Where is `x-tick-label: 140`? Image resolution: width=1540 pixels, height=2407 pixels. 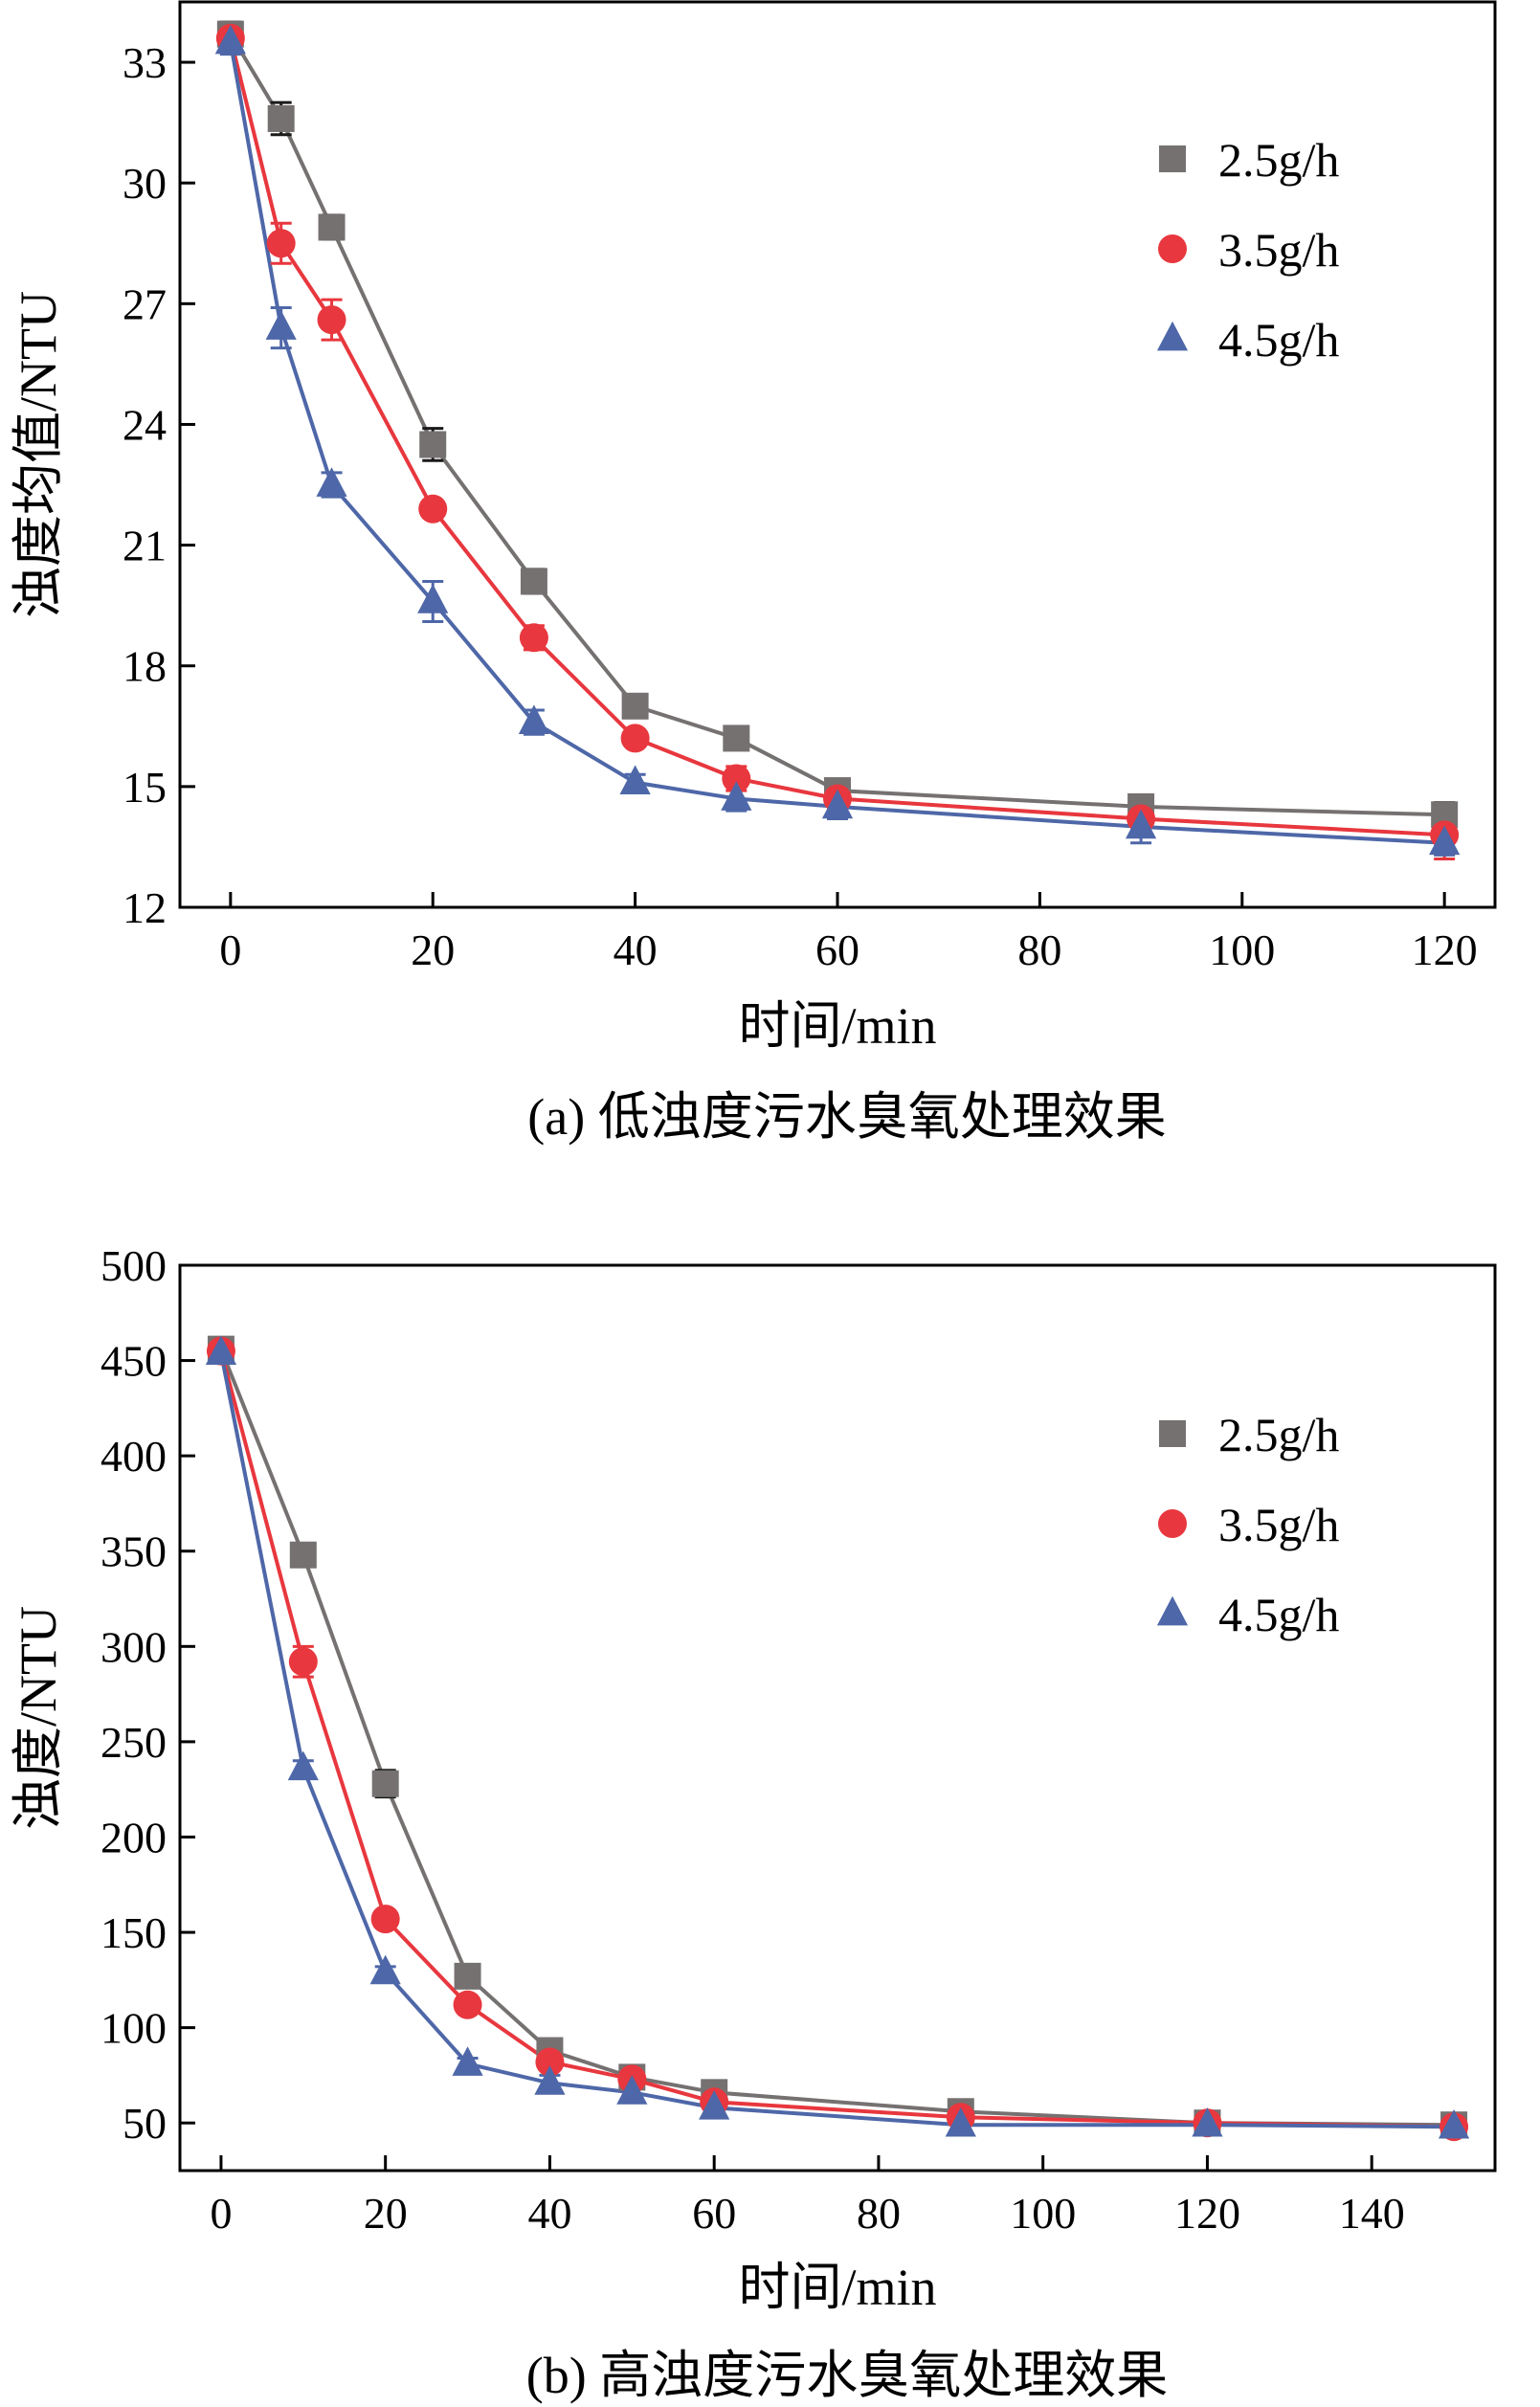 x-tick-label: 140 is located at coordinates (1372, 2214).